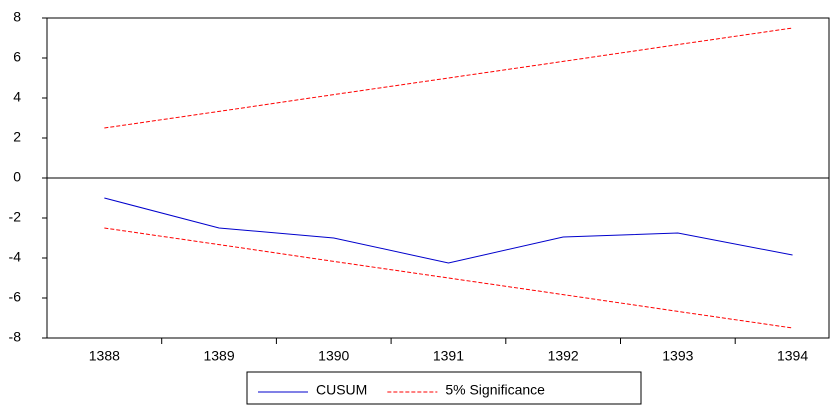 This screenshot has width=831, height=410. I want to click on x-tick-label: 1391, so click(448, 356).